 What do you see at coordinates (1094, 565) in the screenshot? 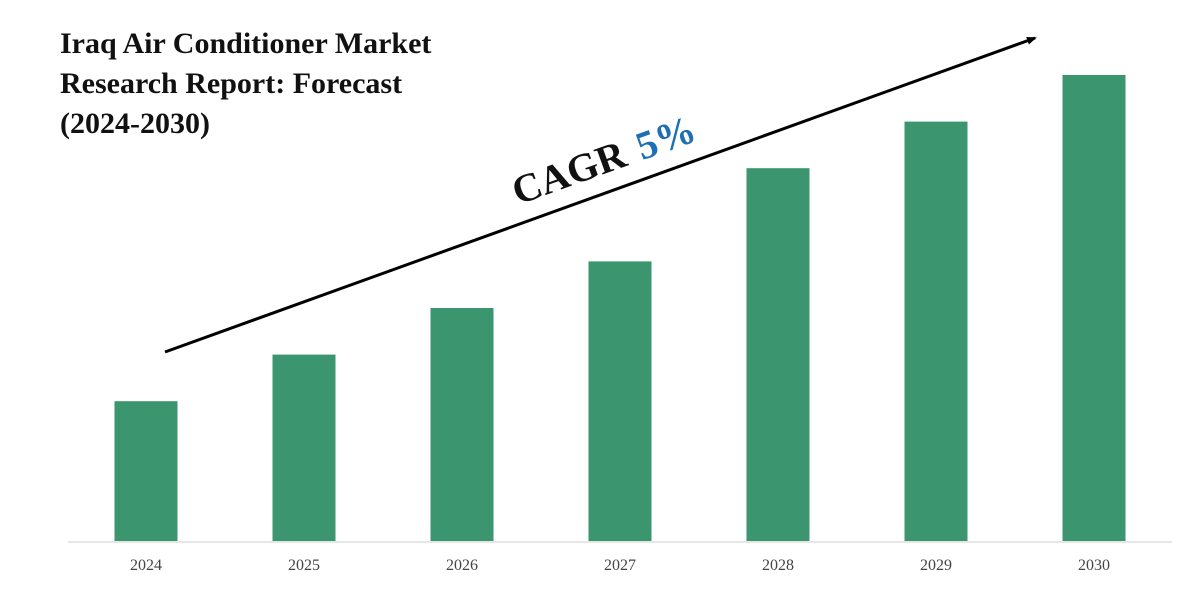
I see `x-tick-label-2030: 2030` at bounding box center [1094, 565].